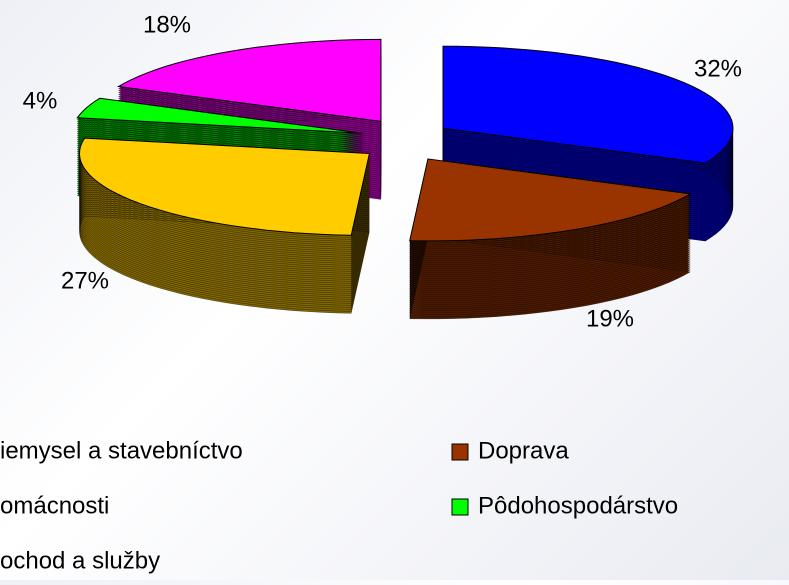 The width and height of the screenshot is (789, 585). What do you see at coordinates (167, 24) in the screenshot?
I see `data-label: 18%` at bounding box center [167, 24].